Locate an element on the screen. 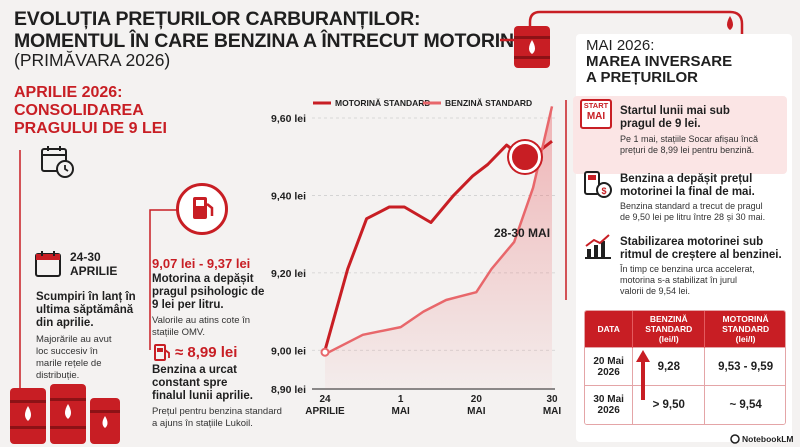  rise-note-line-3: marile rețele de is located at coordinates (69, 363).